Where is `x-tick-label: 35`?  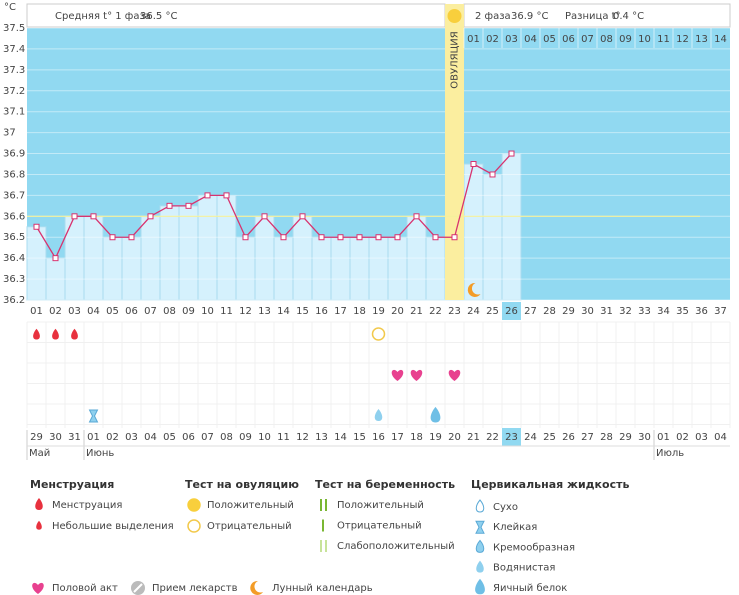
x-tick-label: 35 is located at coordinates (682, 311).